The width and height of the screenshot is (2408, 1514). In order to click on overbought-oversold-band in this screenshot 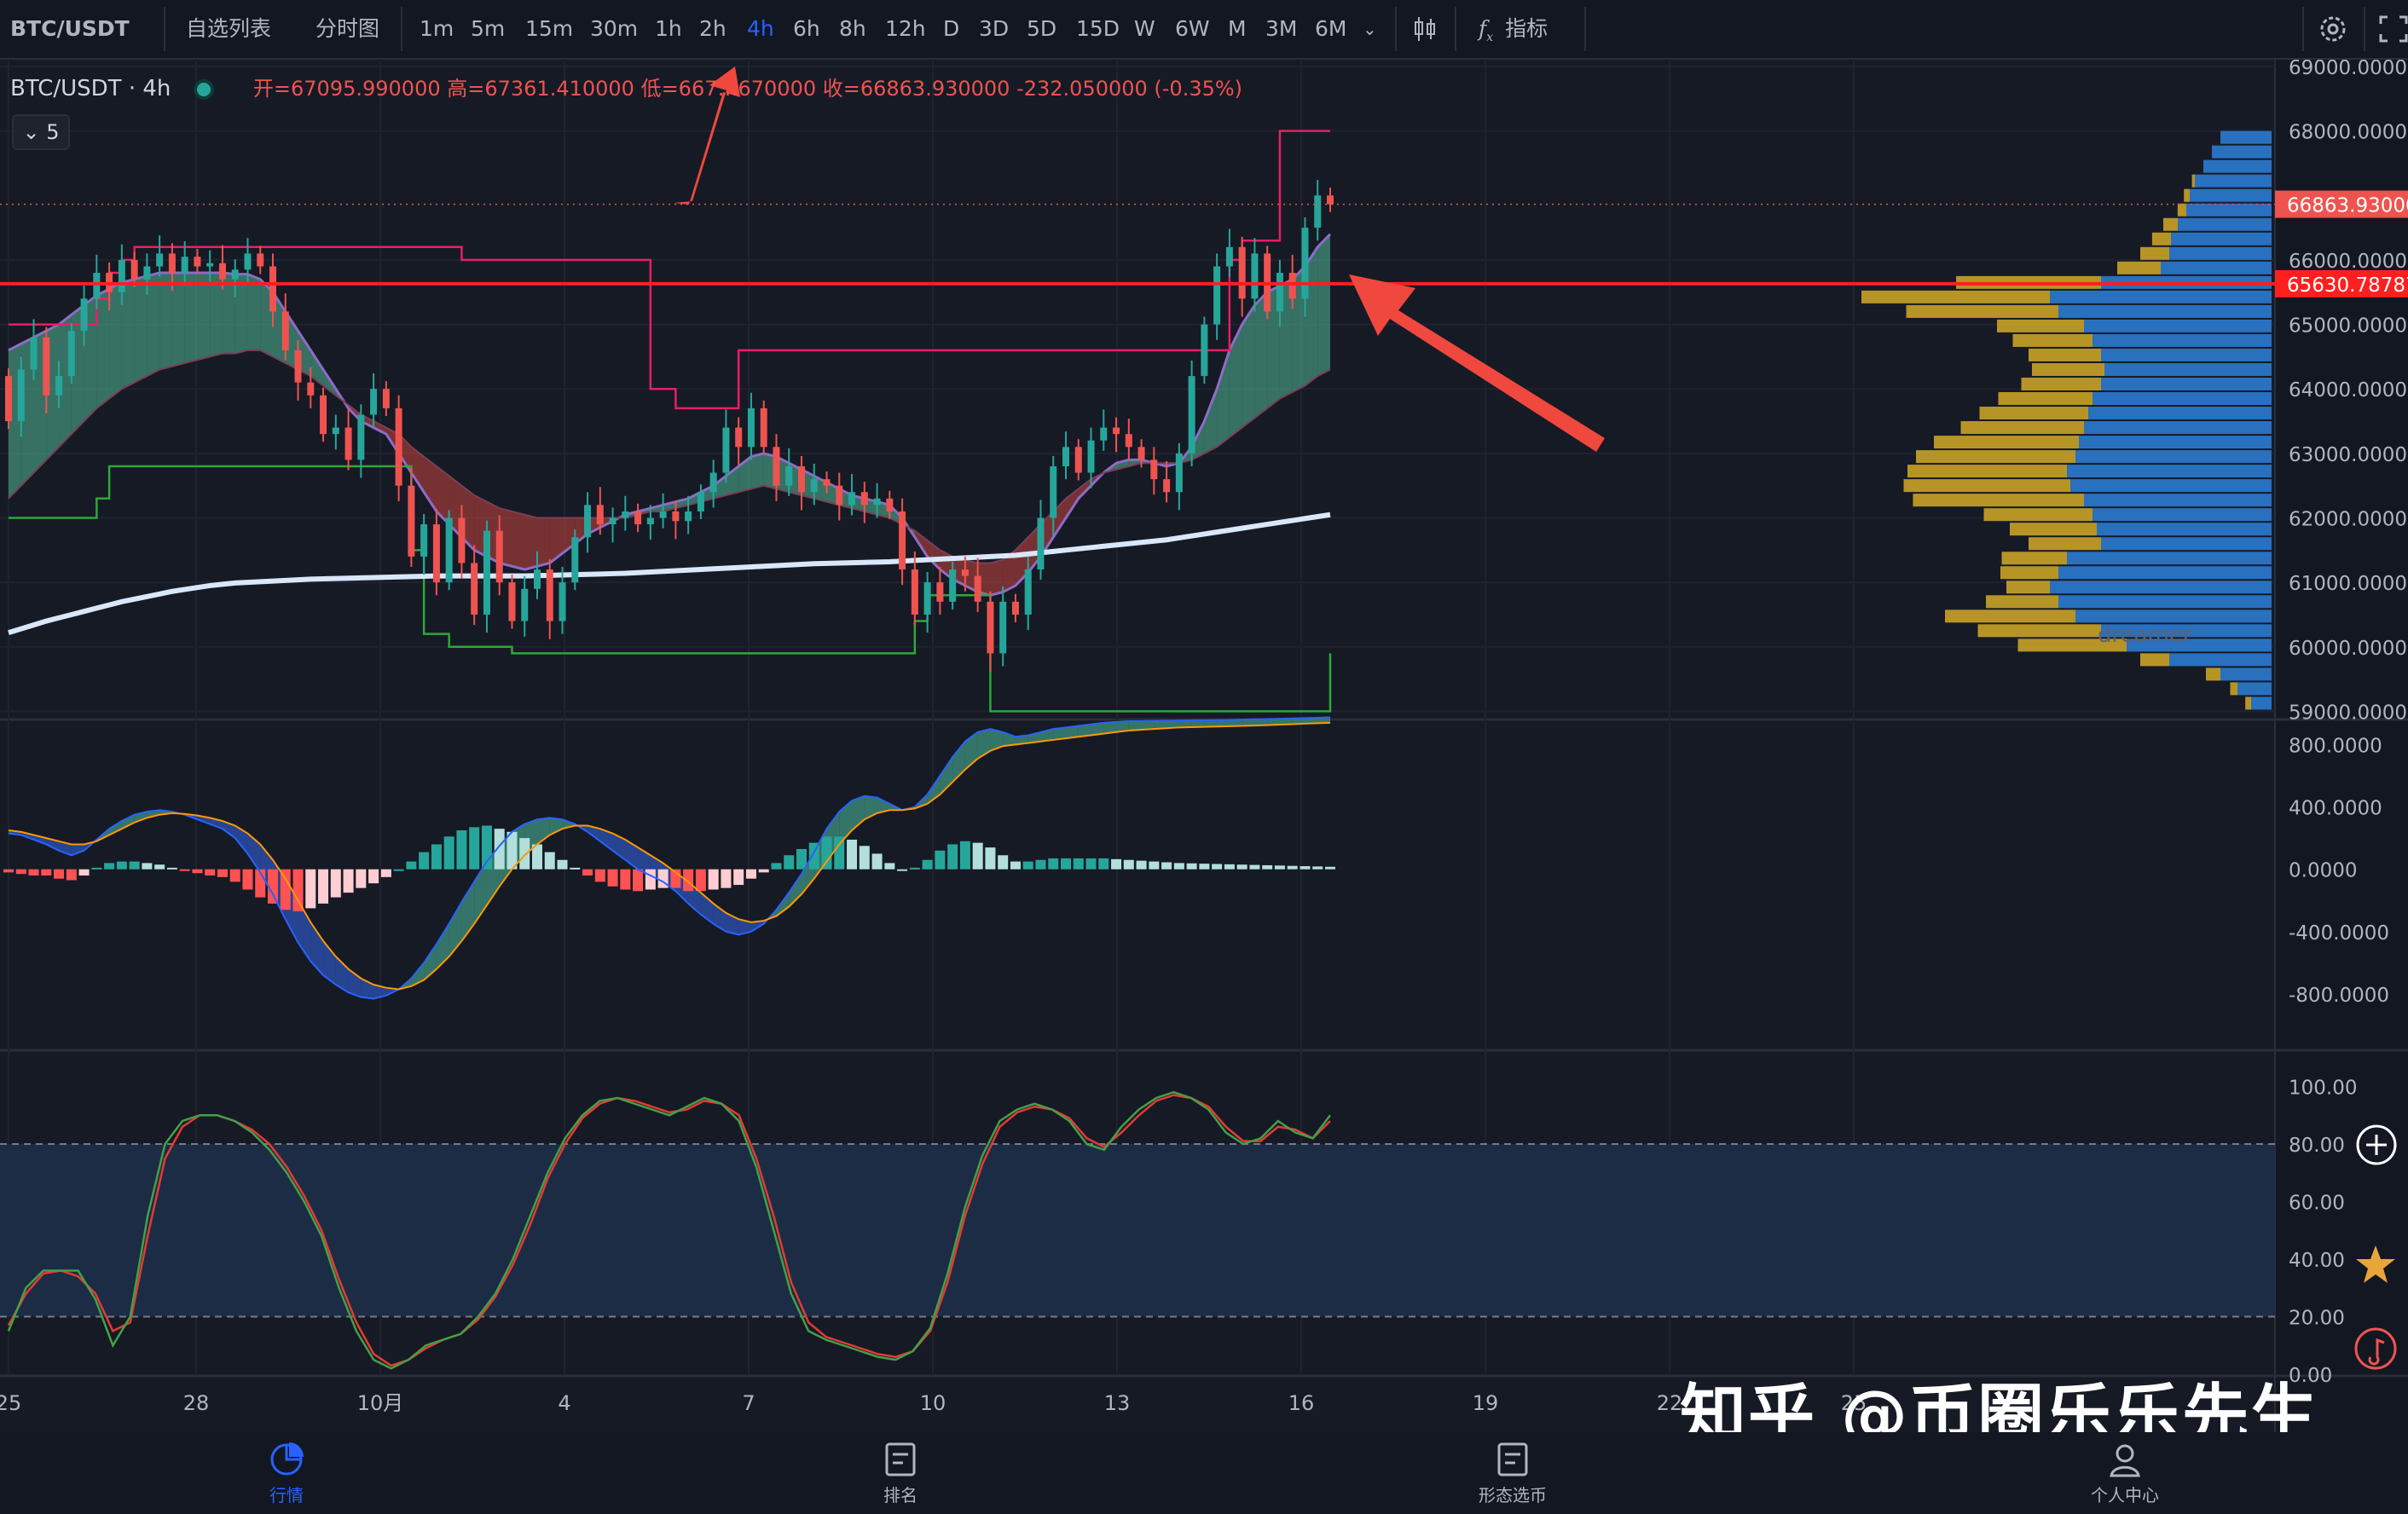, I will do `click(1137, 1230)`.